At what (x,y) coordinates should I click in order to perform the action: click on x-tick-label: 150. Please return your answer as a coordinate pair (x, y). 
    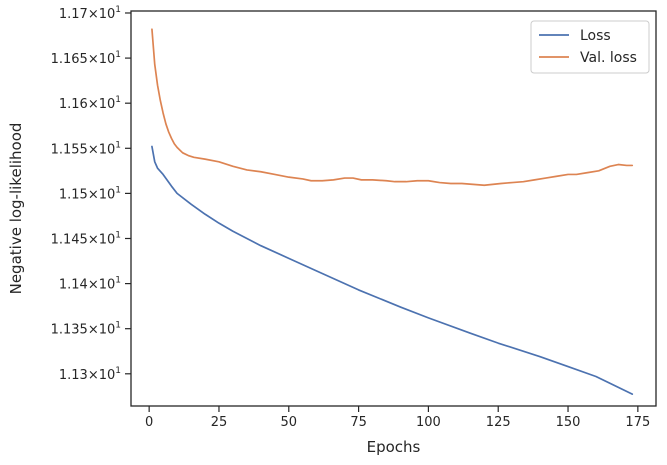
    Looking at the image, I should click on (568, 422).